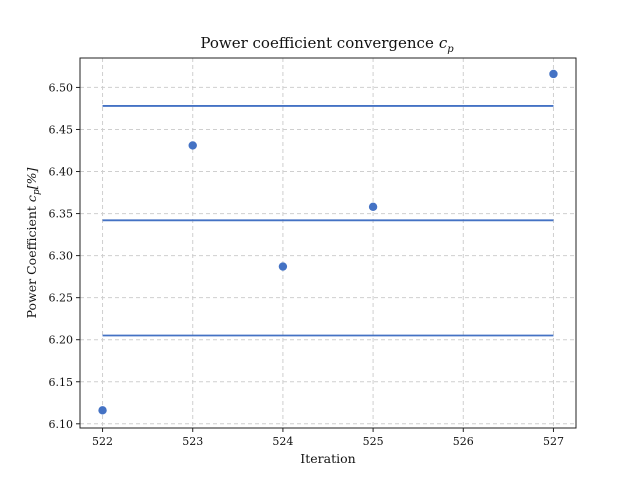  I want to click on y-axis-label: Power Coefficient cp[%], so click(33, 243).